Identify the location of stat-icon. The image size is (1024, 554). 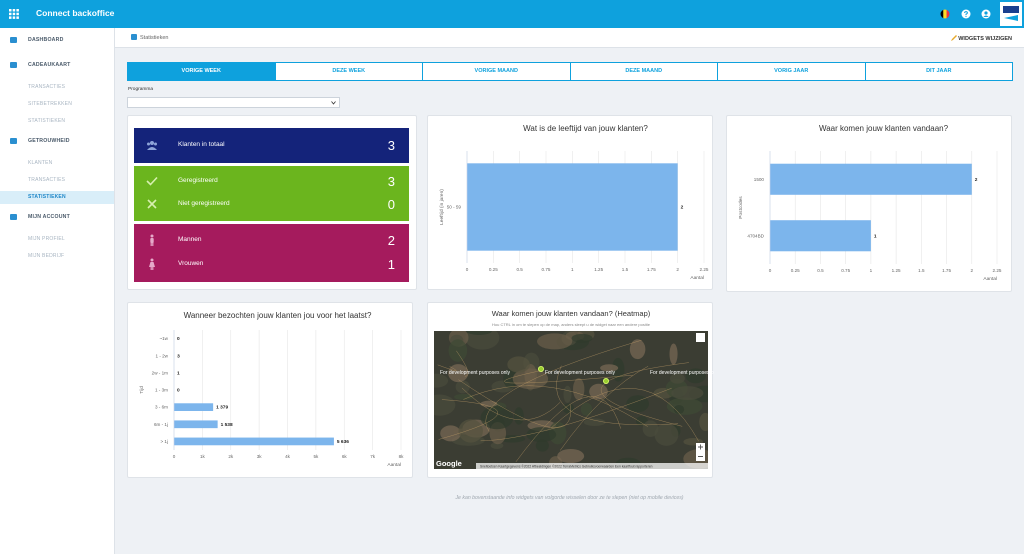
(152, 181).